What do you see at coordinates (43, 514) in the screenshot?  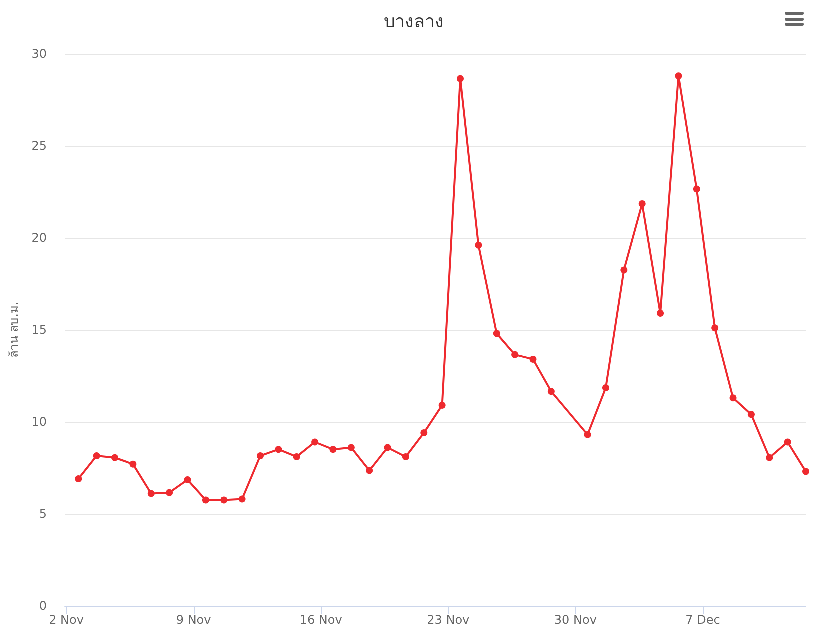 I see `y-tick-label: 5` at bounding box center [43, 514].